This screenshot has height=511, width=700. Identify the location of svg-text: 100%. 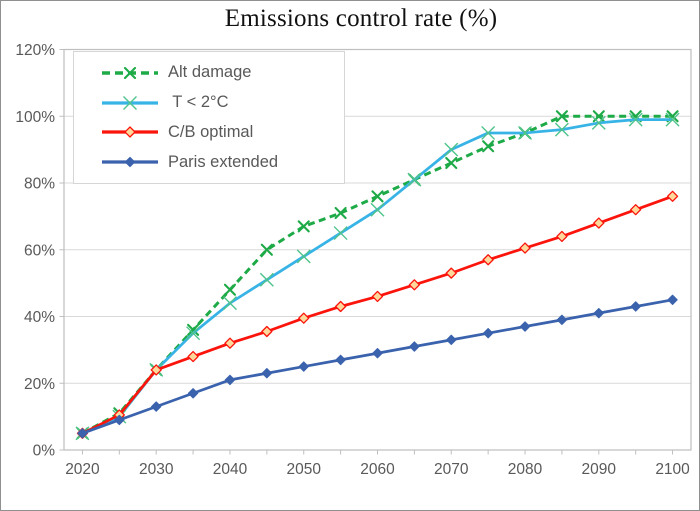
(35, 117).